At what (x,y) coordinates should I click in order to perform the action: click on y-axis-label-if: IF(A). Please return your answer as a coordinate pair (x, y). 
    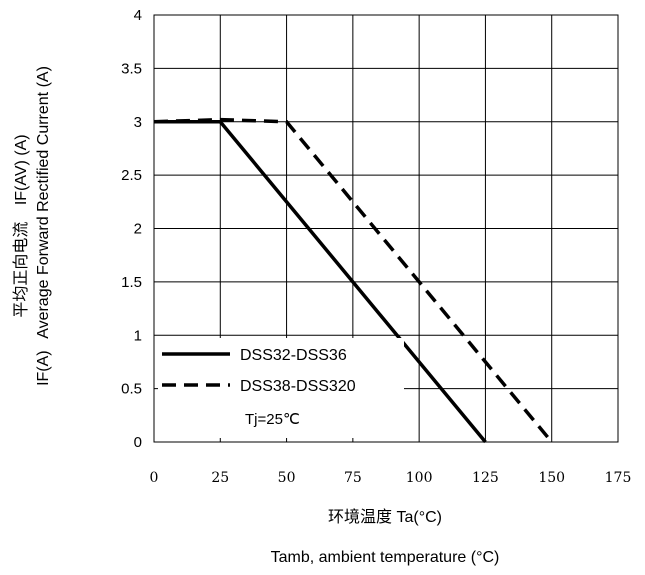
    Looking at the image, I should click on (43, 368).